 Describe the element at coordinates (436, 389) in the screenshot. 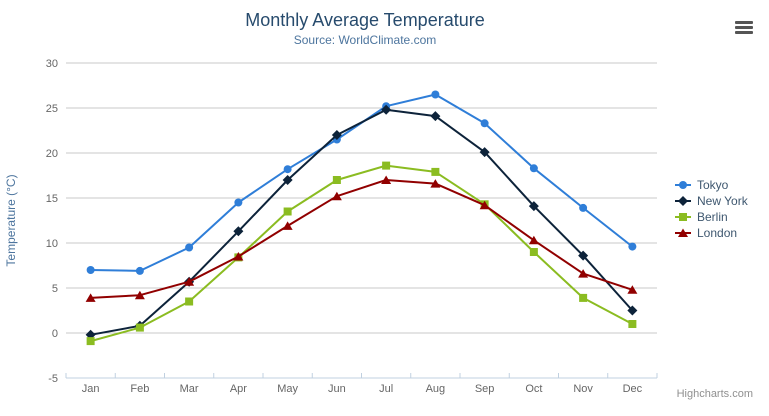

I see `x-axis-label-aug: Aug` at that location.